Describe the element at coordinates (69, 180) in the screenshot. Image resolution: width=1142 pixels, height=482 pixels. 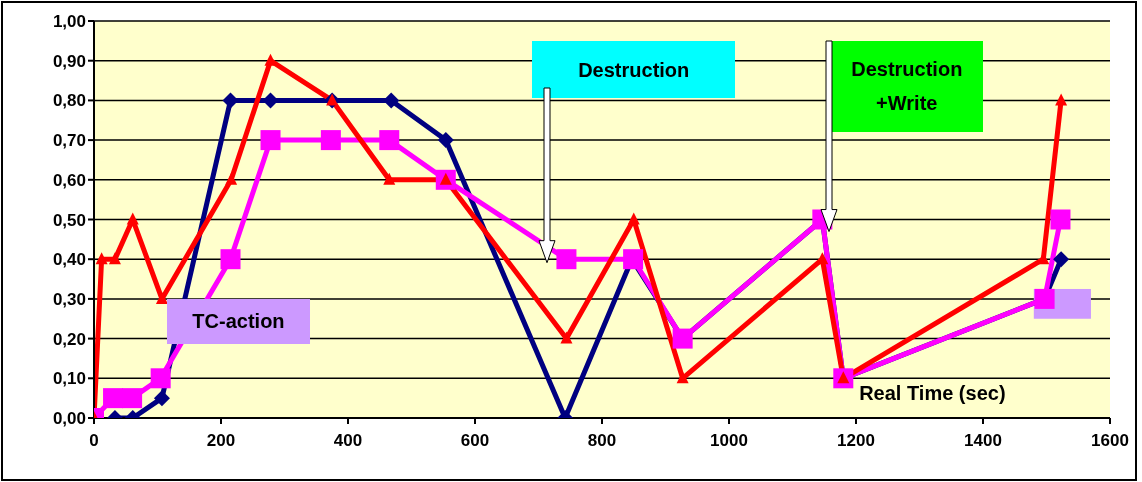
I see `y-tick-label: 0,60` at that location.